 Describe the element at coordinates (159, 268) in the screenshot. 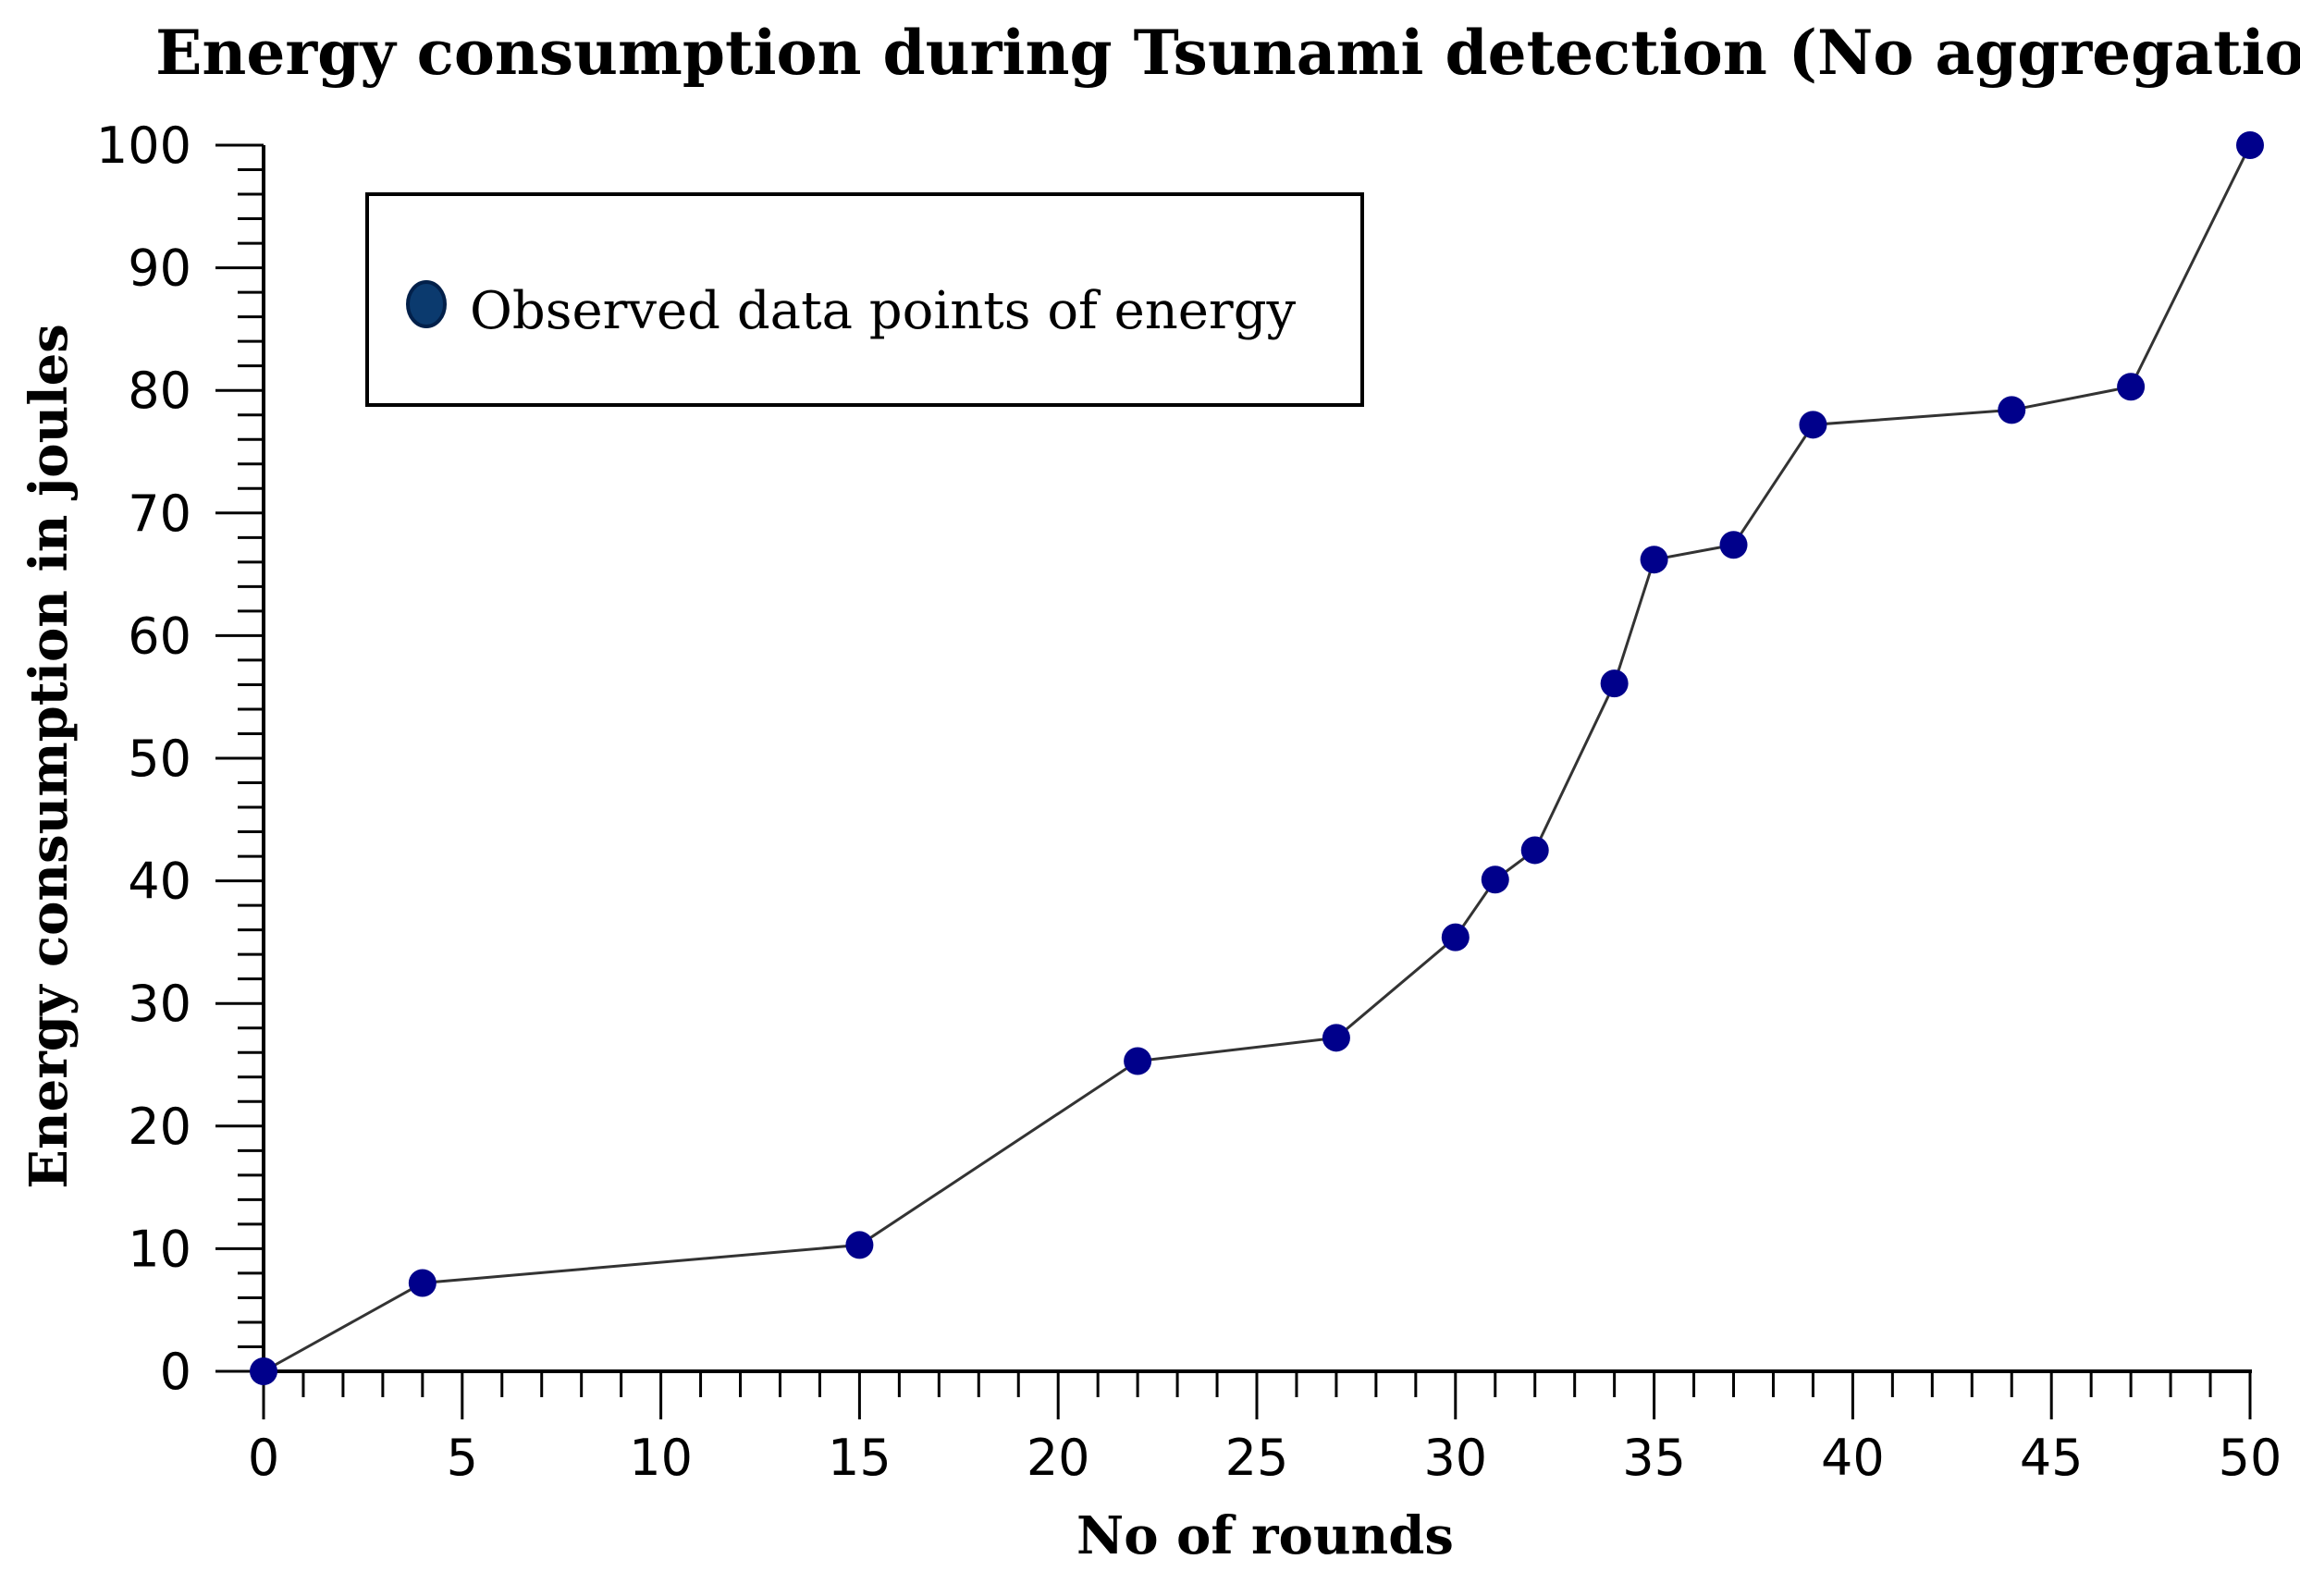

I see `y-tick-label: 90` at that location.